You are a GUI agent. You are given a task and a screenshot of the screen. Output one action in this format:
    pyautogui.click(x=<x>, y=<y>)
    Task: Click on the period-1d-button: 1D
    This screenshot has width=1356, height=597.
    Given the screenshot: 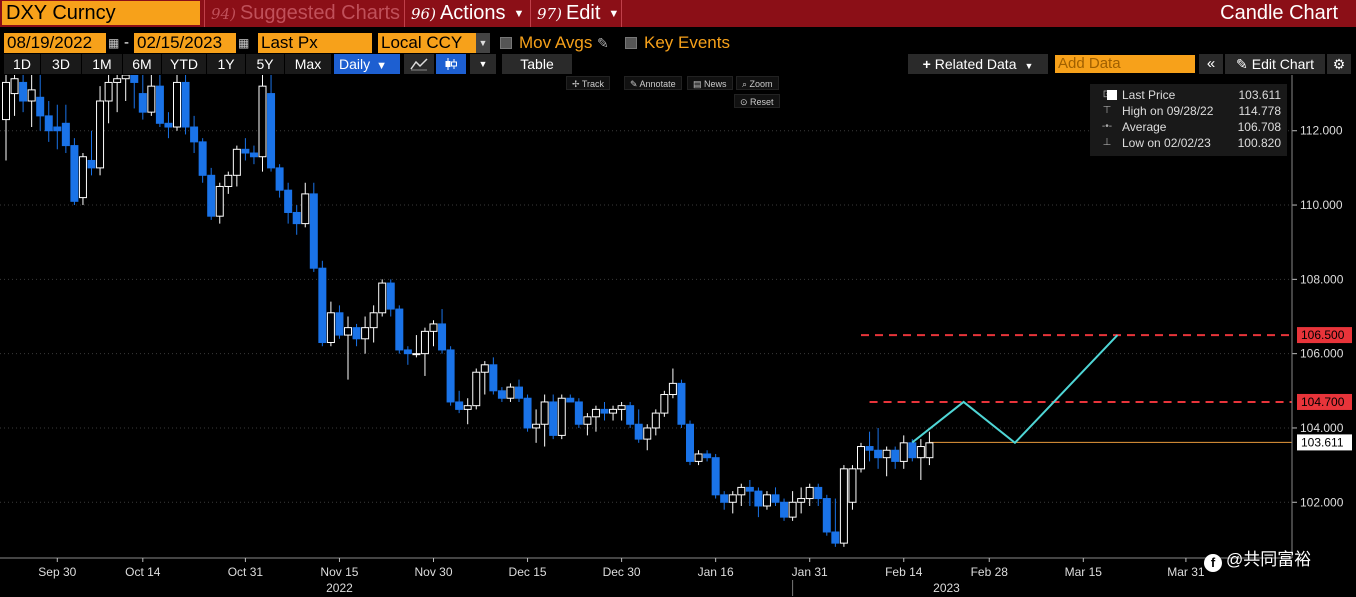 What is the action you would take?
    pyautogui.click(x=22, y=64)
    